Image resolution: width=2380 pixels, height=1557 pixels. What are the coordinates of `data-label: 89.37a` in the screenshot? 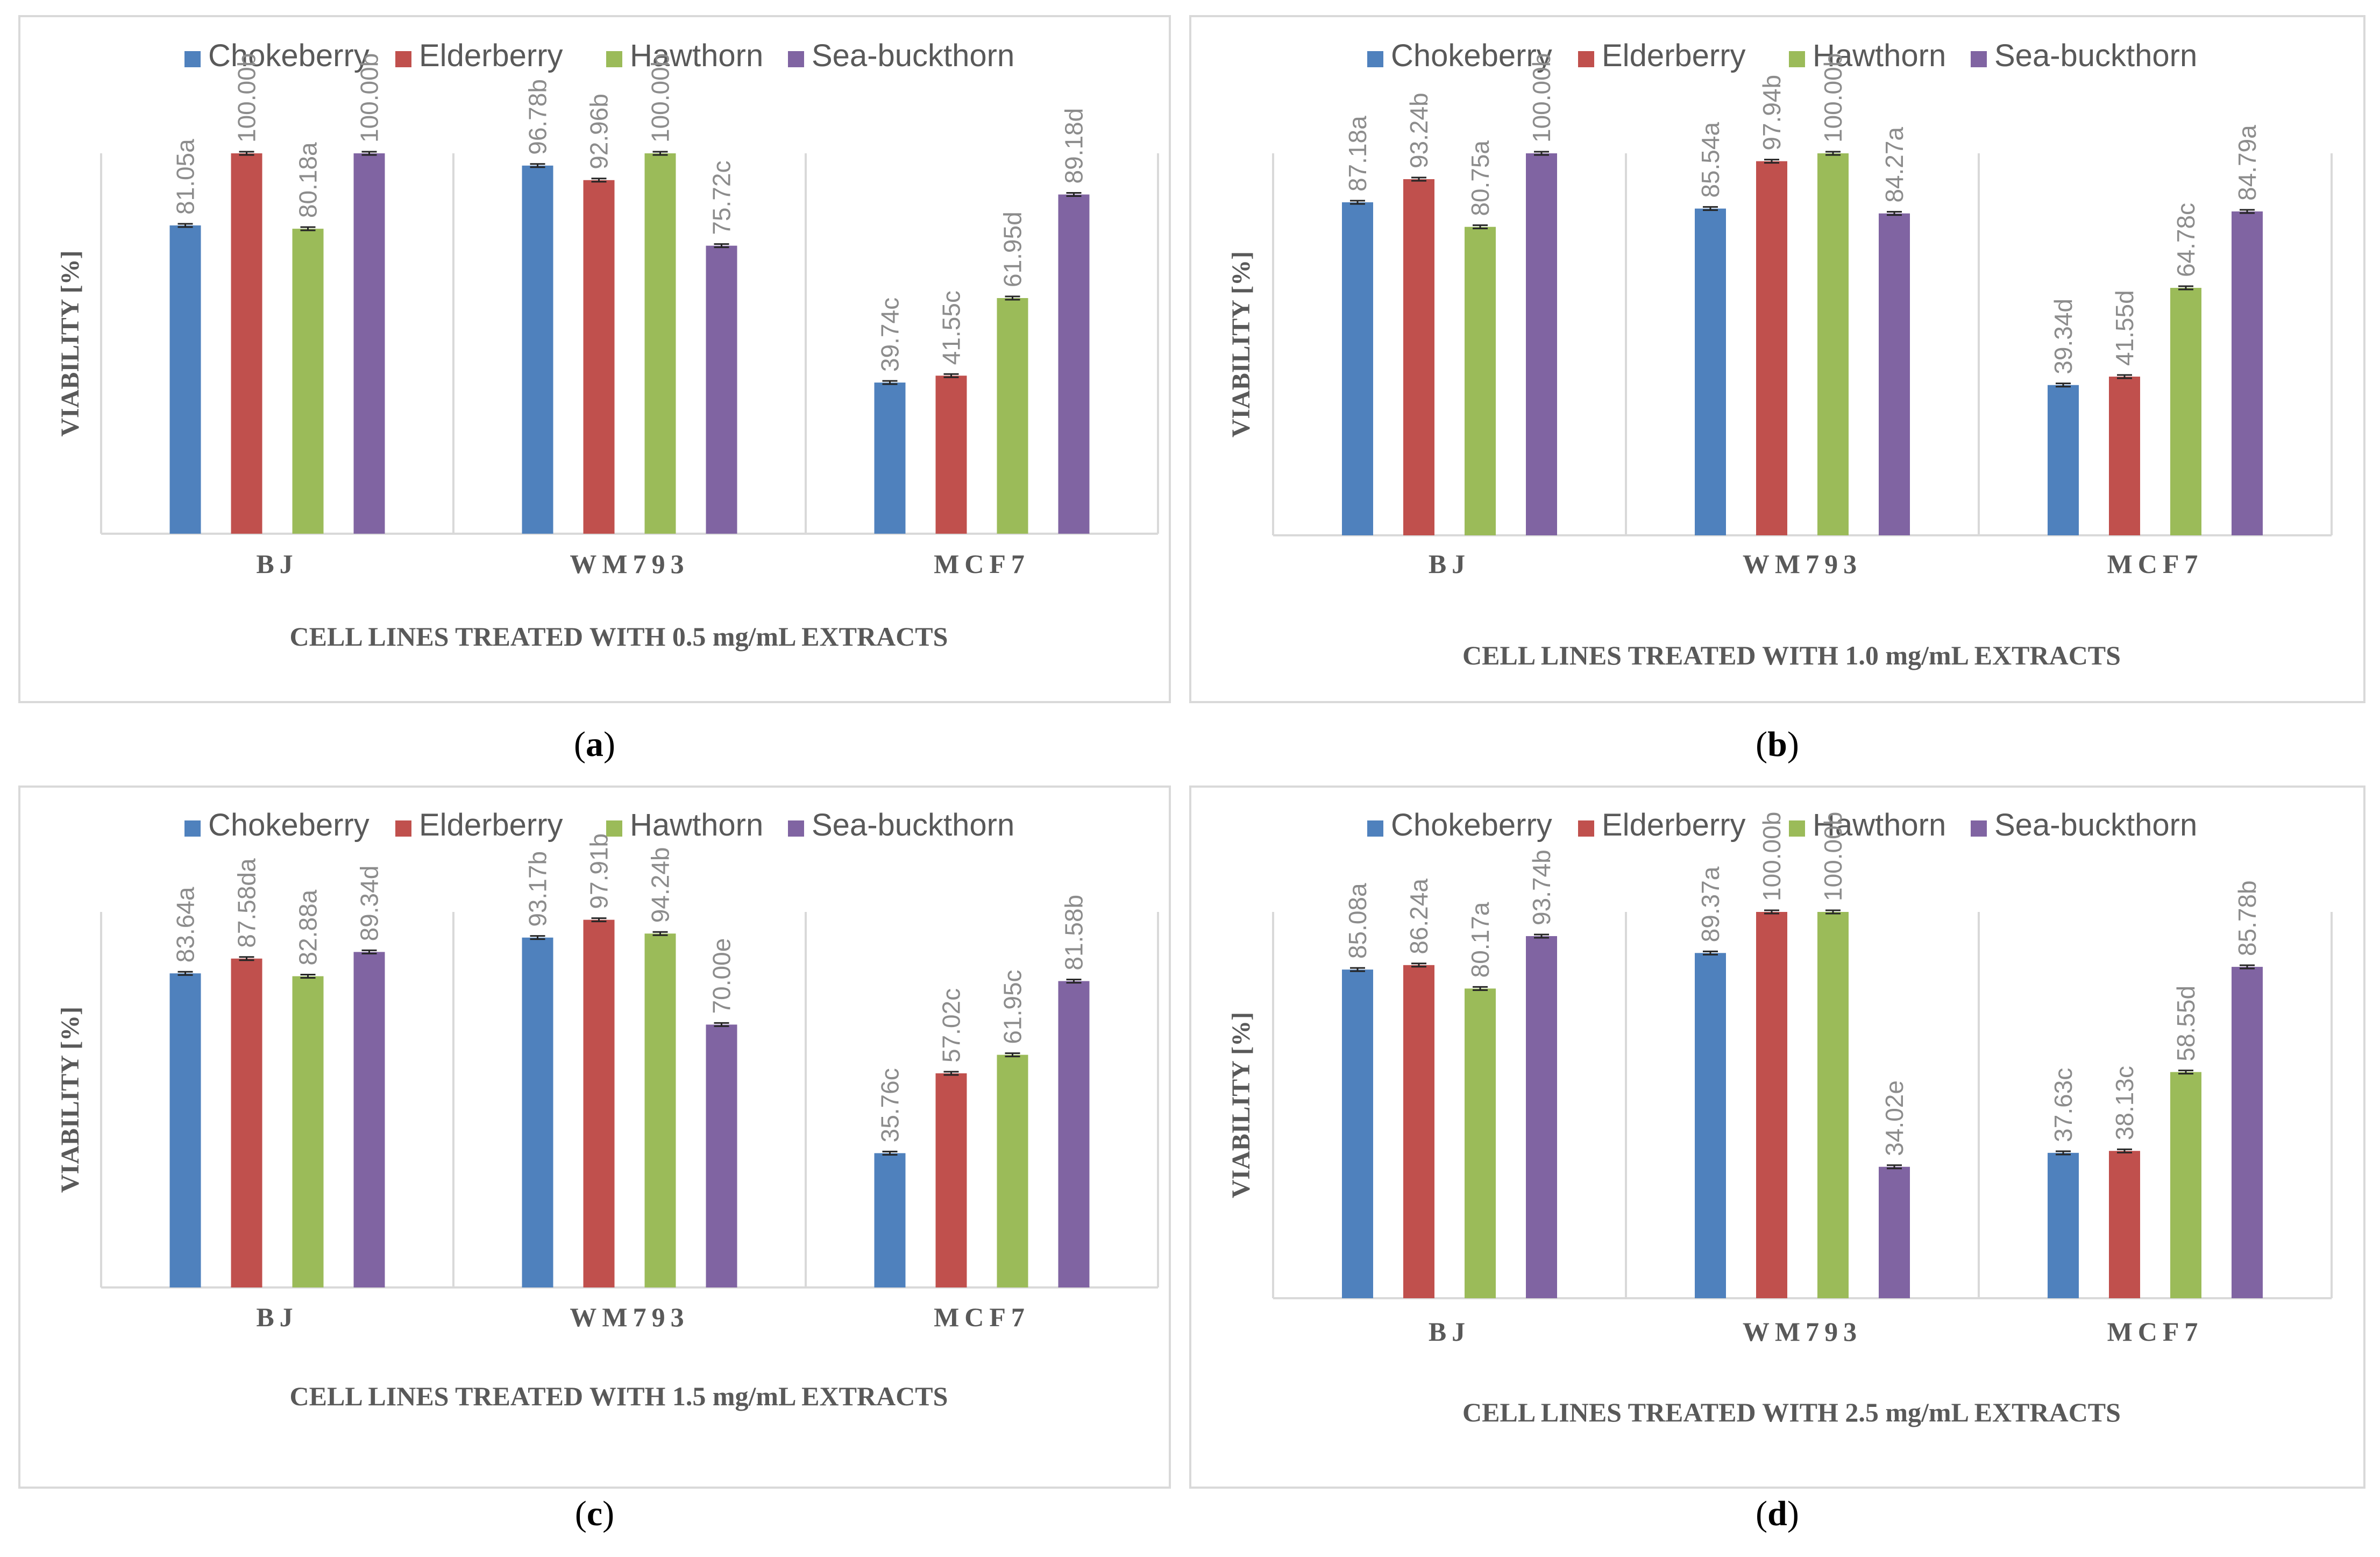 It's located at (1710, 904).